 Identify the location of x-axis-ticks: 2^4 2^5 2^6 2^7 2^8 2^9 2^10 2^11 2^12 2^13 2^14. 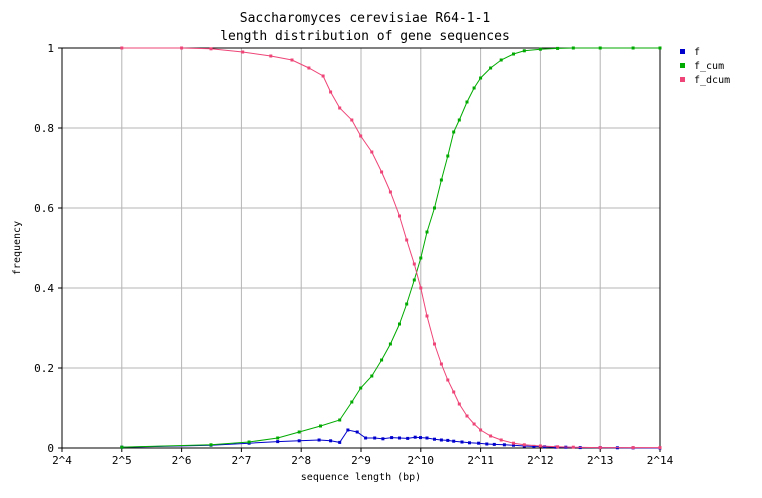
(363, 457).